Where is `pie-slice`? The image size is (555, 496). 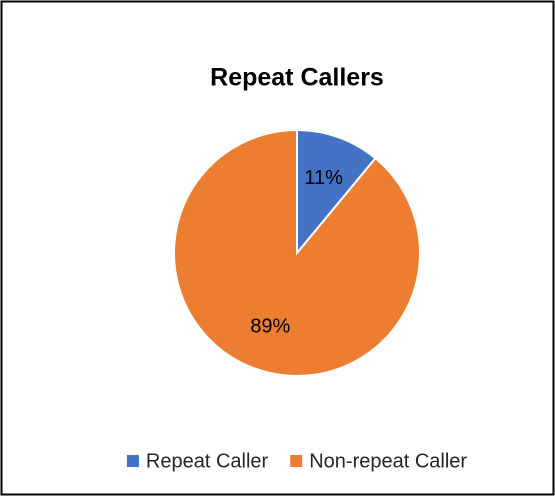 pie-slice is located at coordinates (336, 192).